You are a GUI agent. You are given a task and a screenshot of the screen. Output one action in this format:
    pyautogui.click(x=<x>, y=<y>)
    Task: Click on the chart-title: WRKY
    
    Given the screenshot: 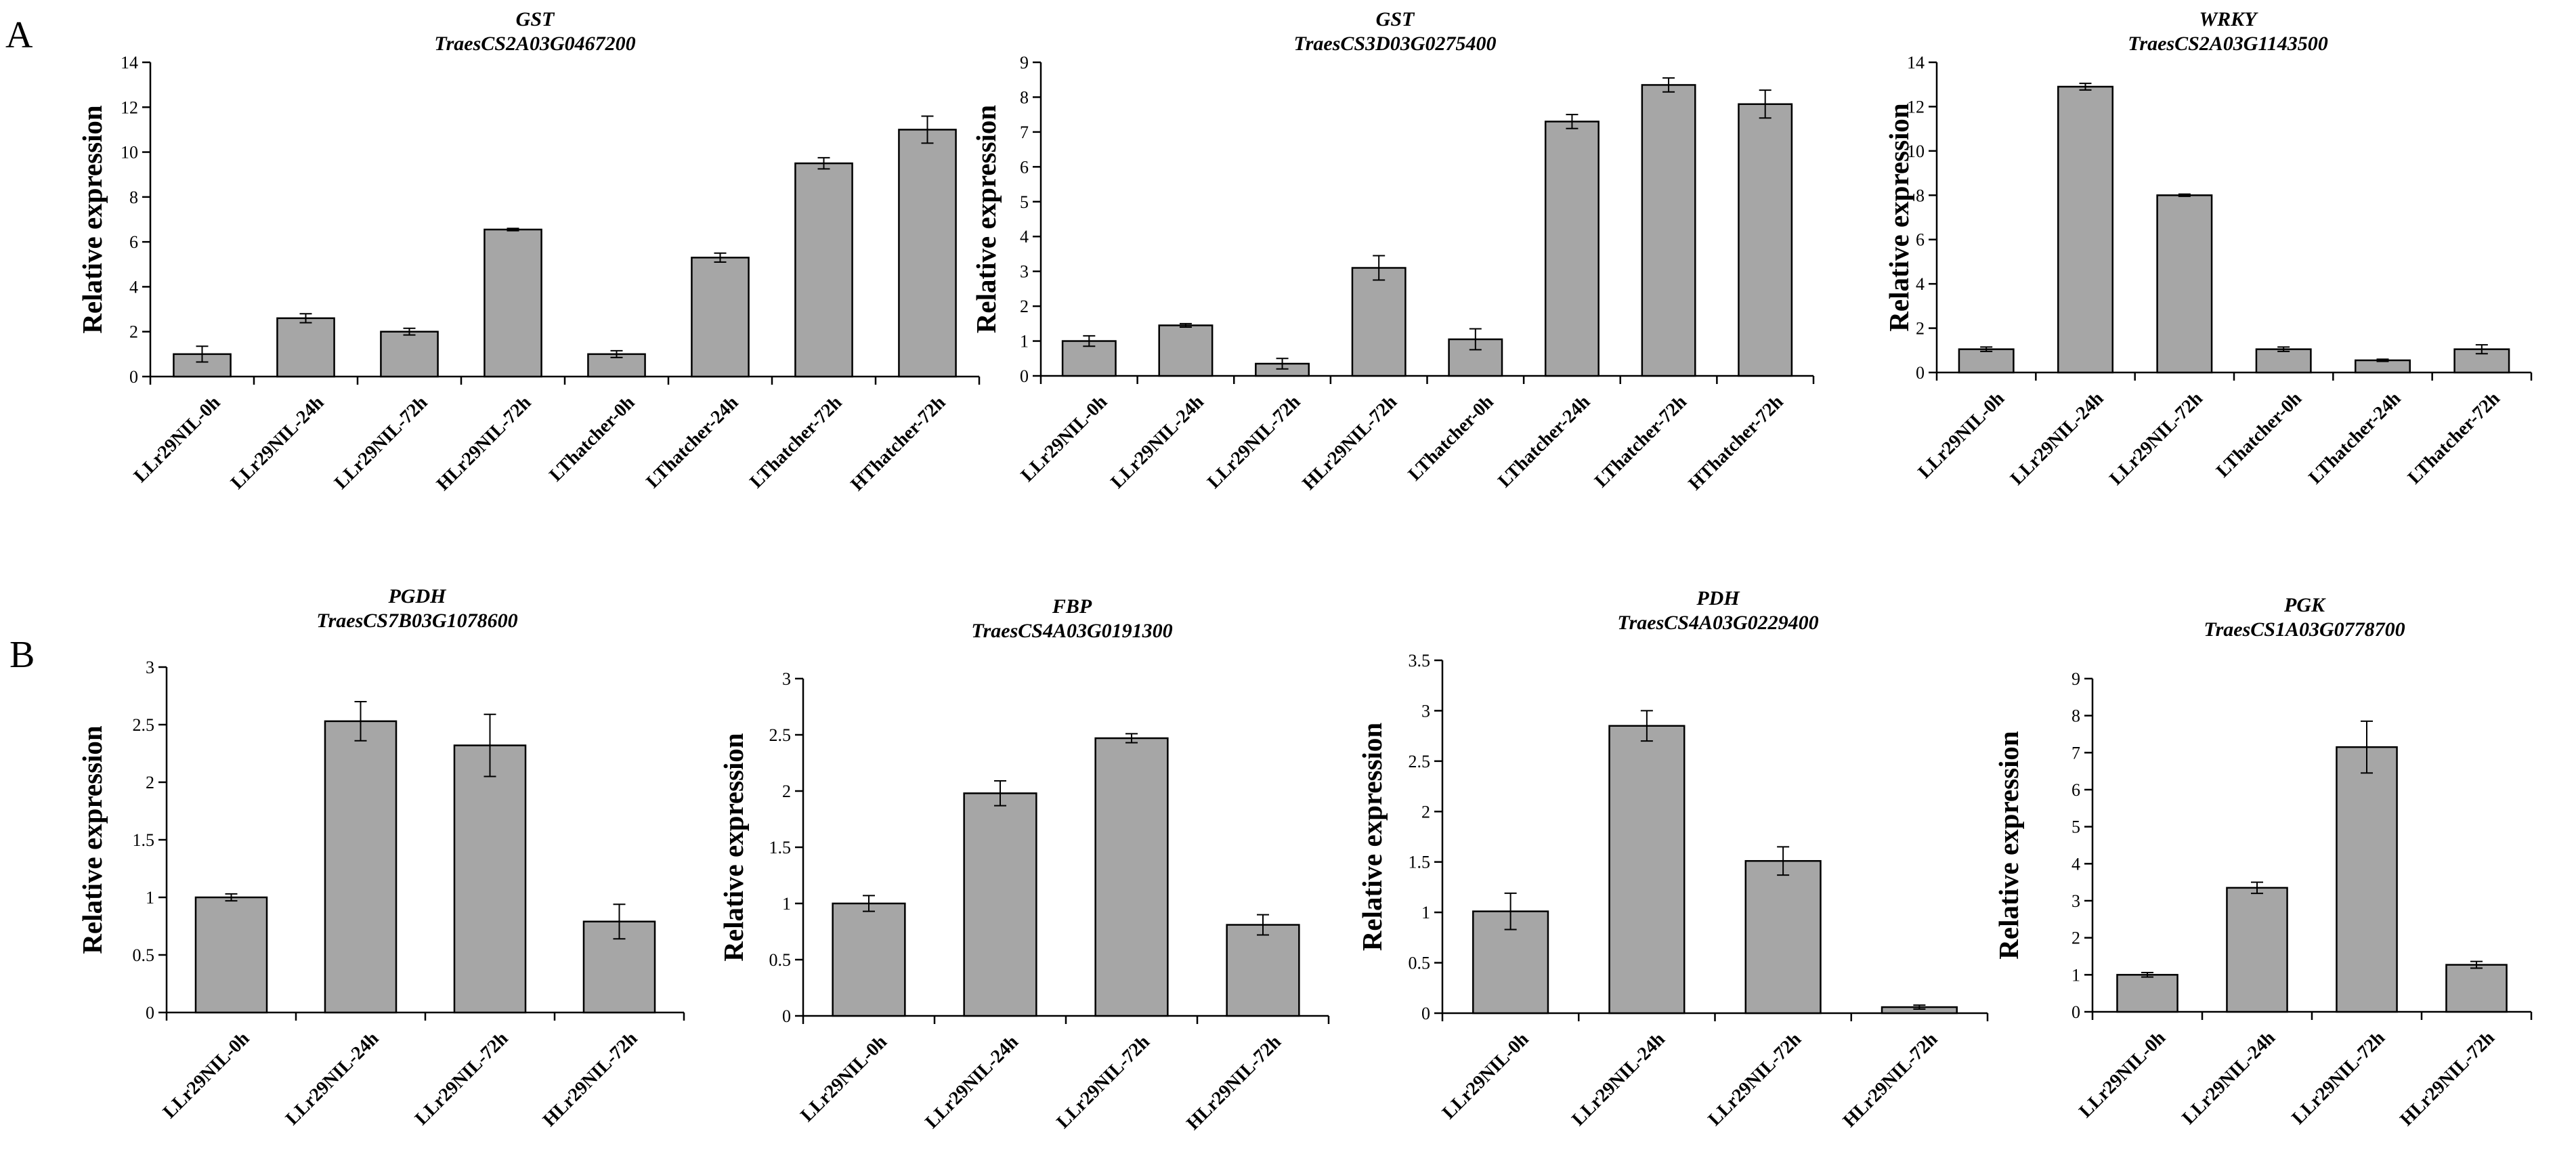 What is the action you would take?
    pyautogui.click(x=2228, y=19)
    